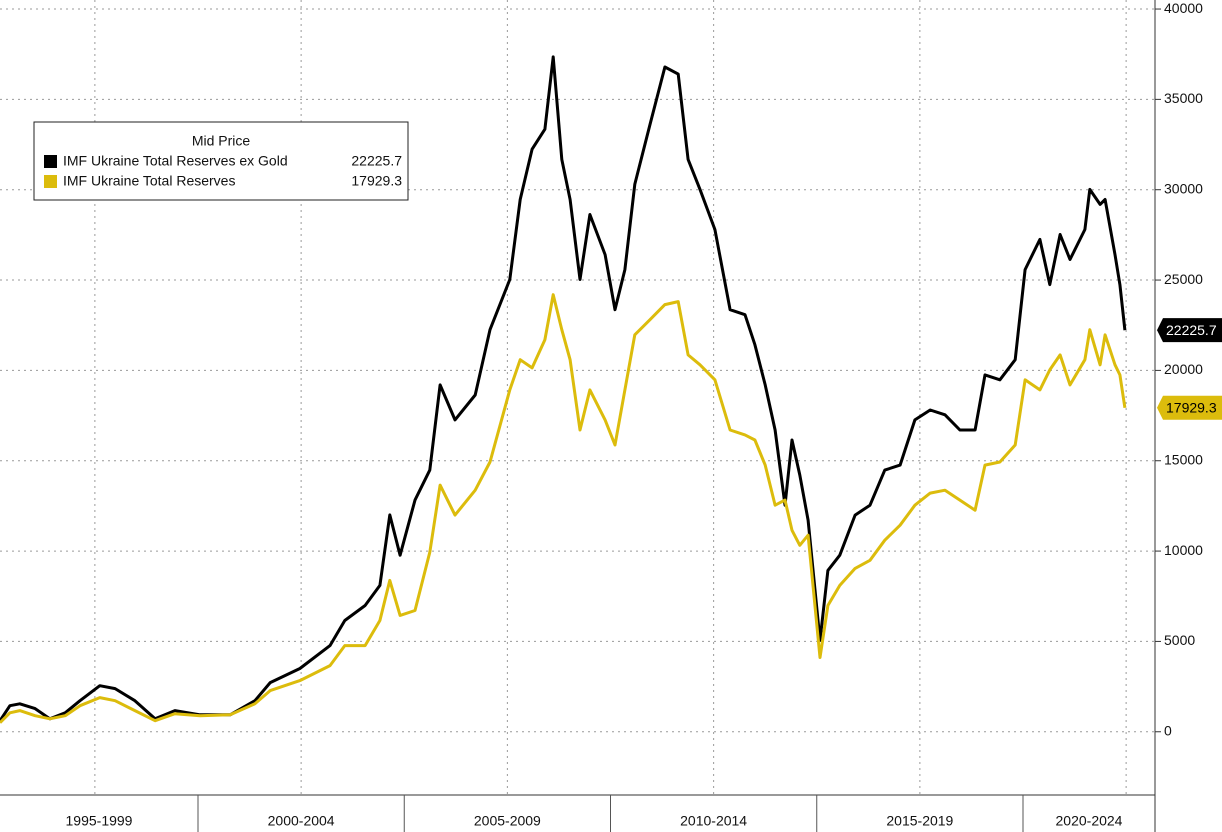 The width and height of the screenshot is (1222, 832). Describe the element at coordinates (1179, 640) in the screenshot. I see `y-tick-label: 5000` at that location.